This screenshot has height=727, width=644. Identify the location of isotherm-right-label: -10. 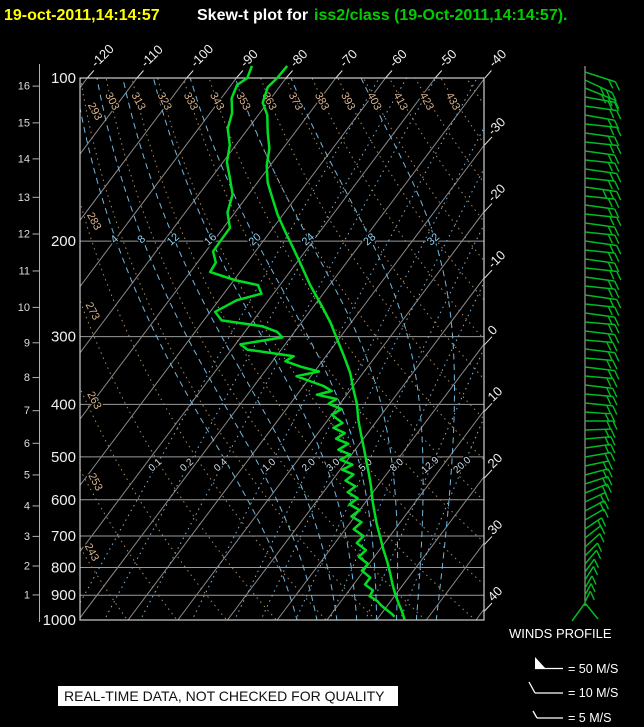
(497, 259).